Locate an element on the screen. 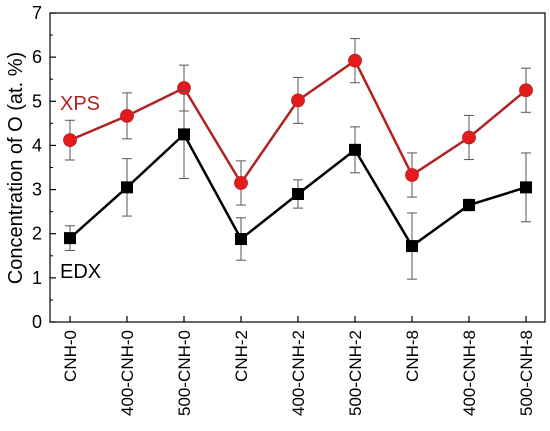 The height and width of the screenshot is (431, 550). y-tick-label: 3 is located at coordinates (37, 190).